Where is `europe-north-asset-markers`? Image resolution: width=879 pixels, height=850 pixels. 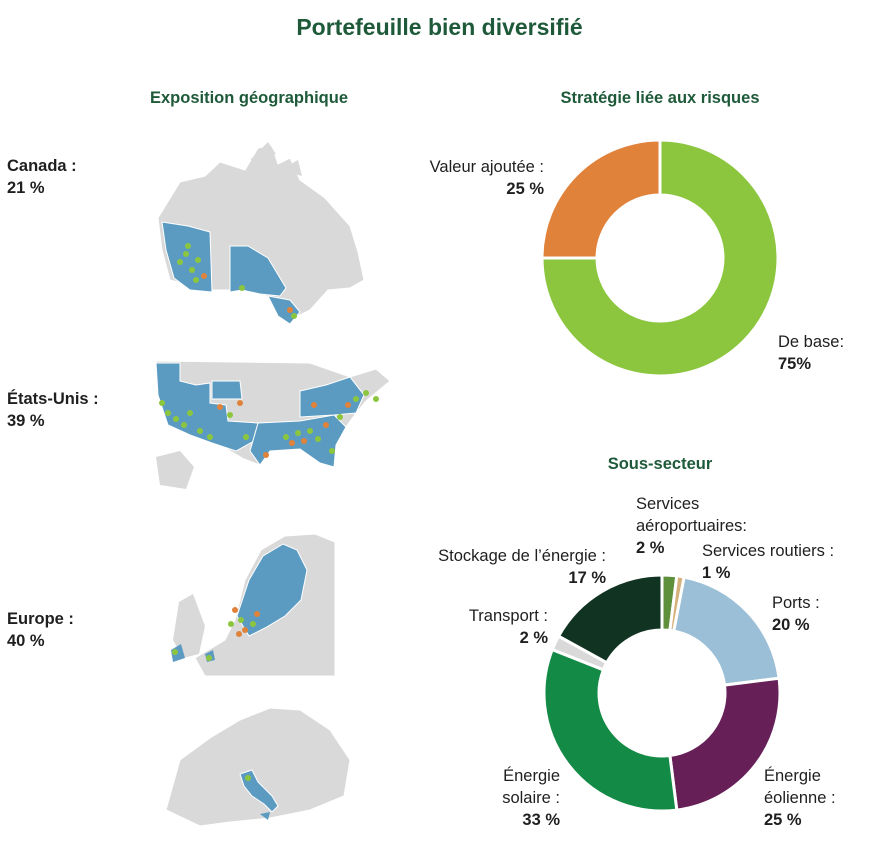 europe-north-asset-markers is located at coordinates (216, 634).